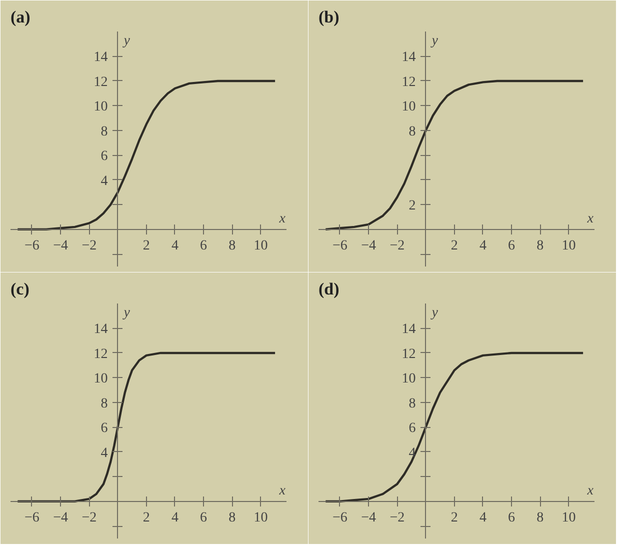  Describe the element at coordinates (329, 17) in the screenshot. I see `chart-title: (b)` at that location.